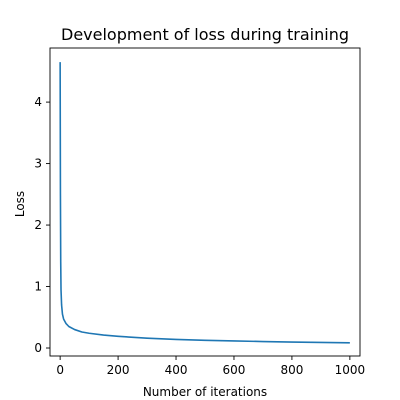  What do you see at coordinates (38, 102) in the screenshot?
I see `y-tick-label: 4` at bounding box center [38, 102].